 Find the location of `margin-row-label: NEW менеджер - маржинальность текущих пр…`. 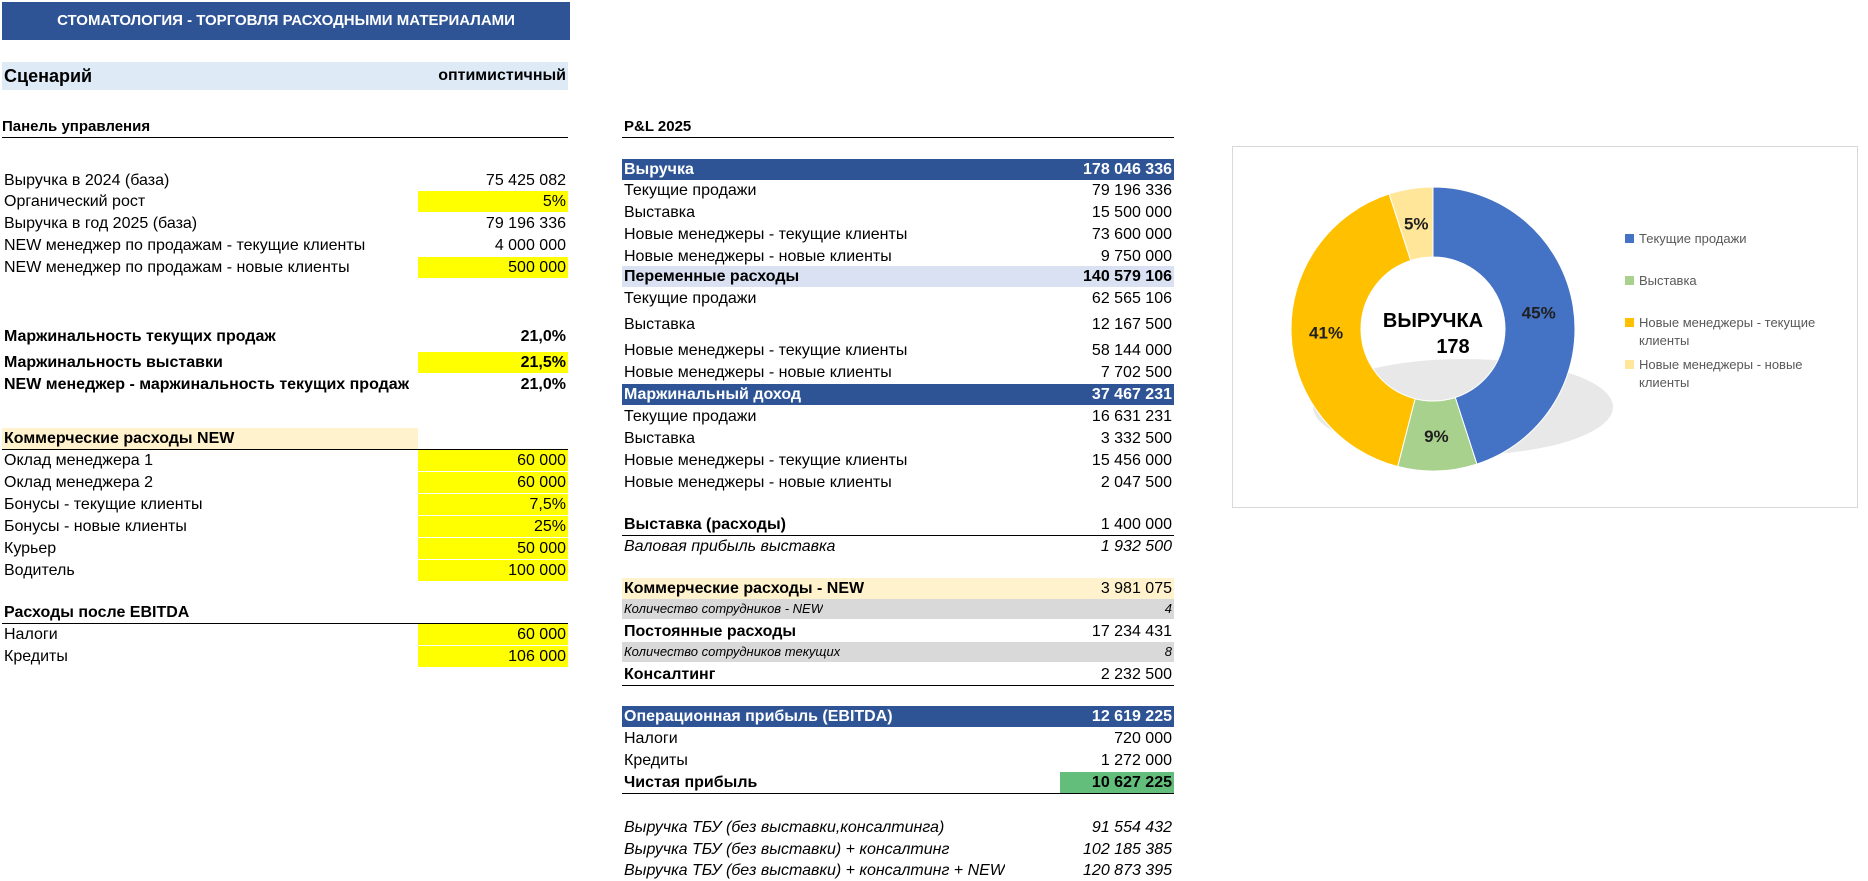

margin-row-label: NEW менеджер - маржинальность текущих пр… is located at coordinates (207, 384).